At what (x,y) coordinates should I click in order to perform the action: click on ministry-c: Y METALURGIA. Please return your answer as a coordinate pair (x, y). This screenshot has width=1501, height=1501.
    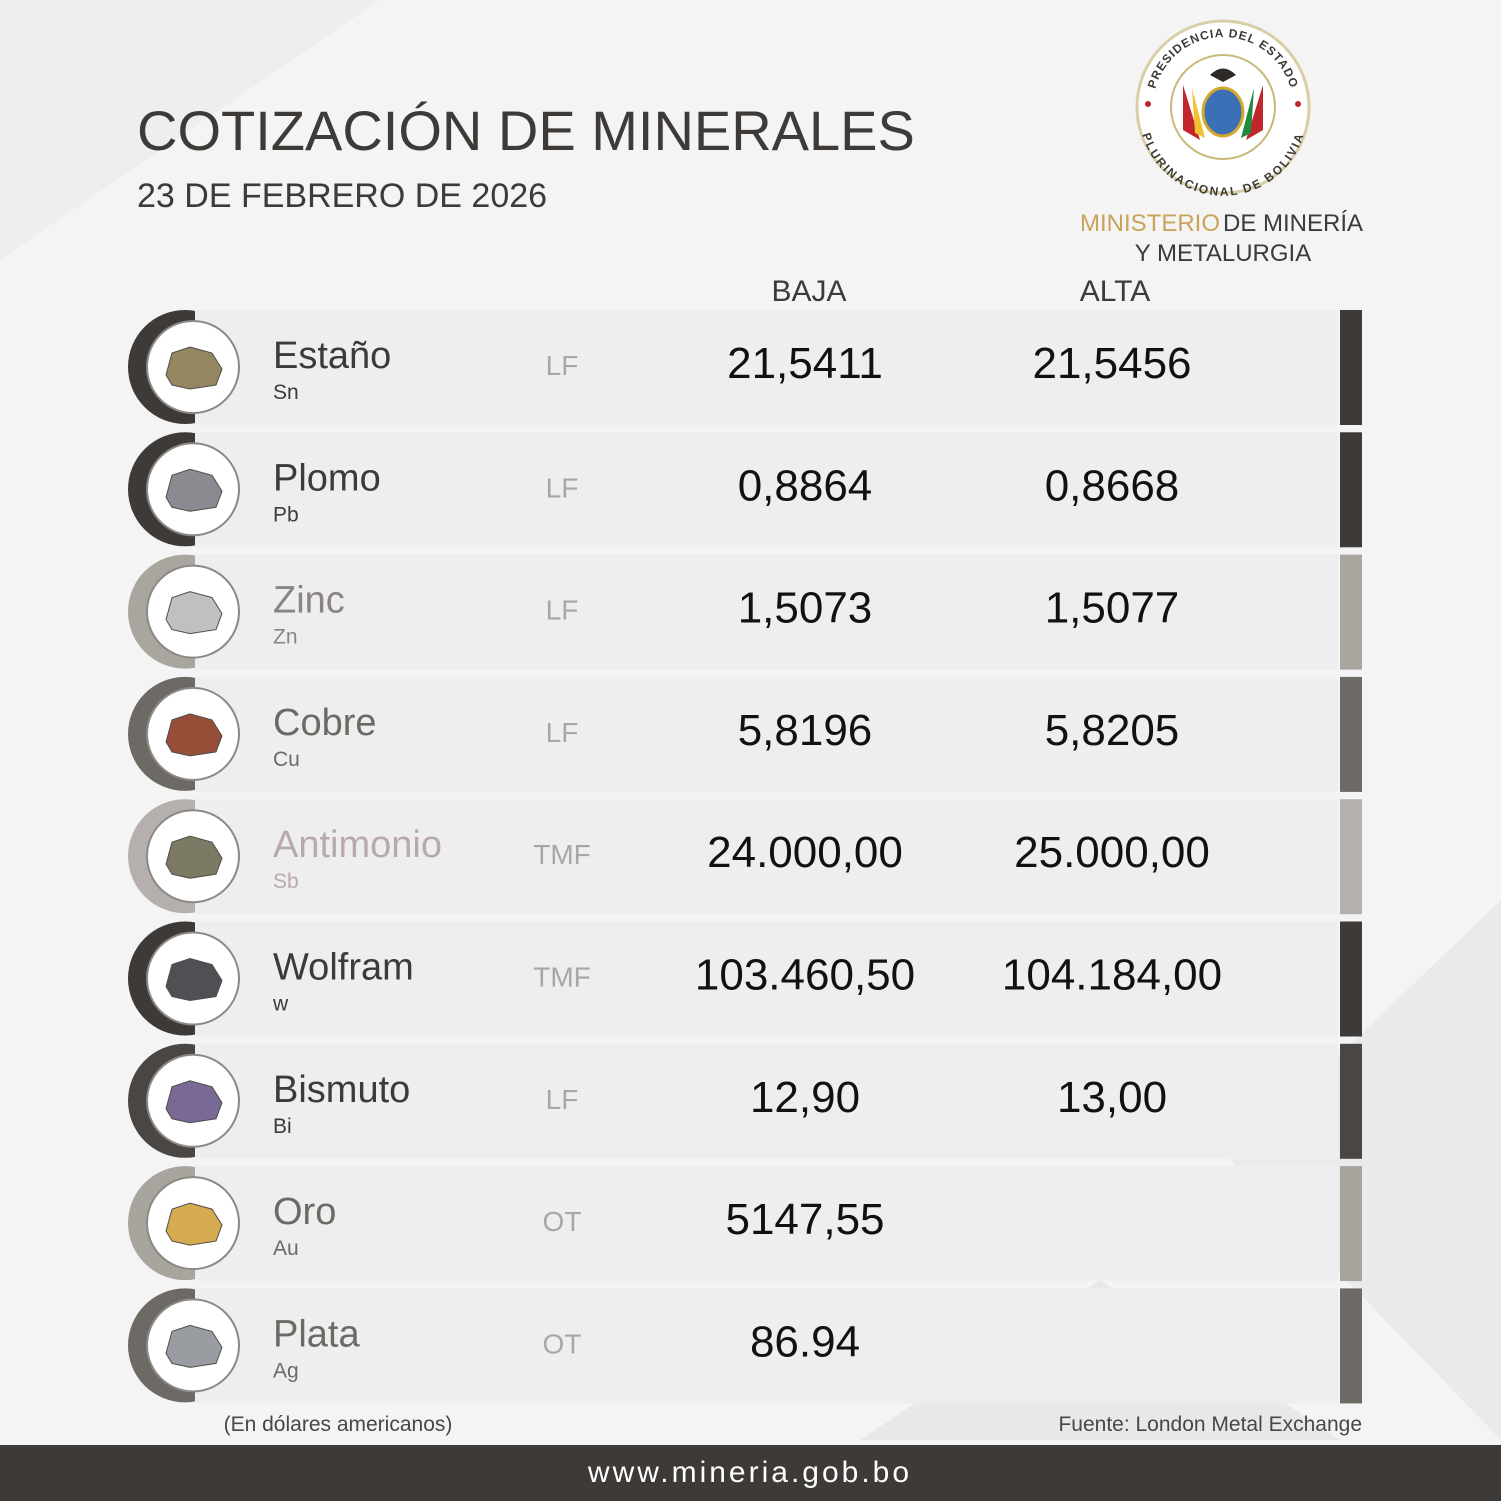
    Looking at the image, I should click on (1223, 253).